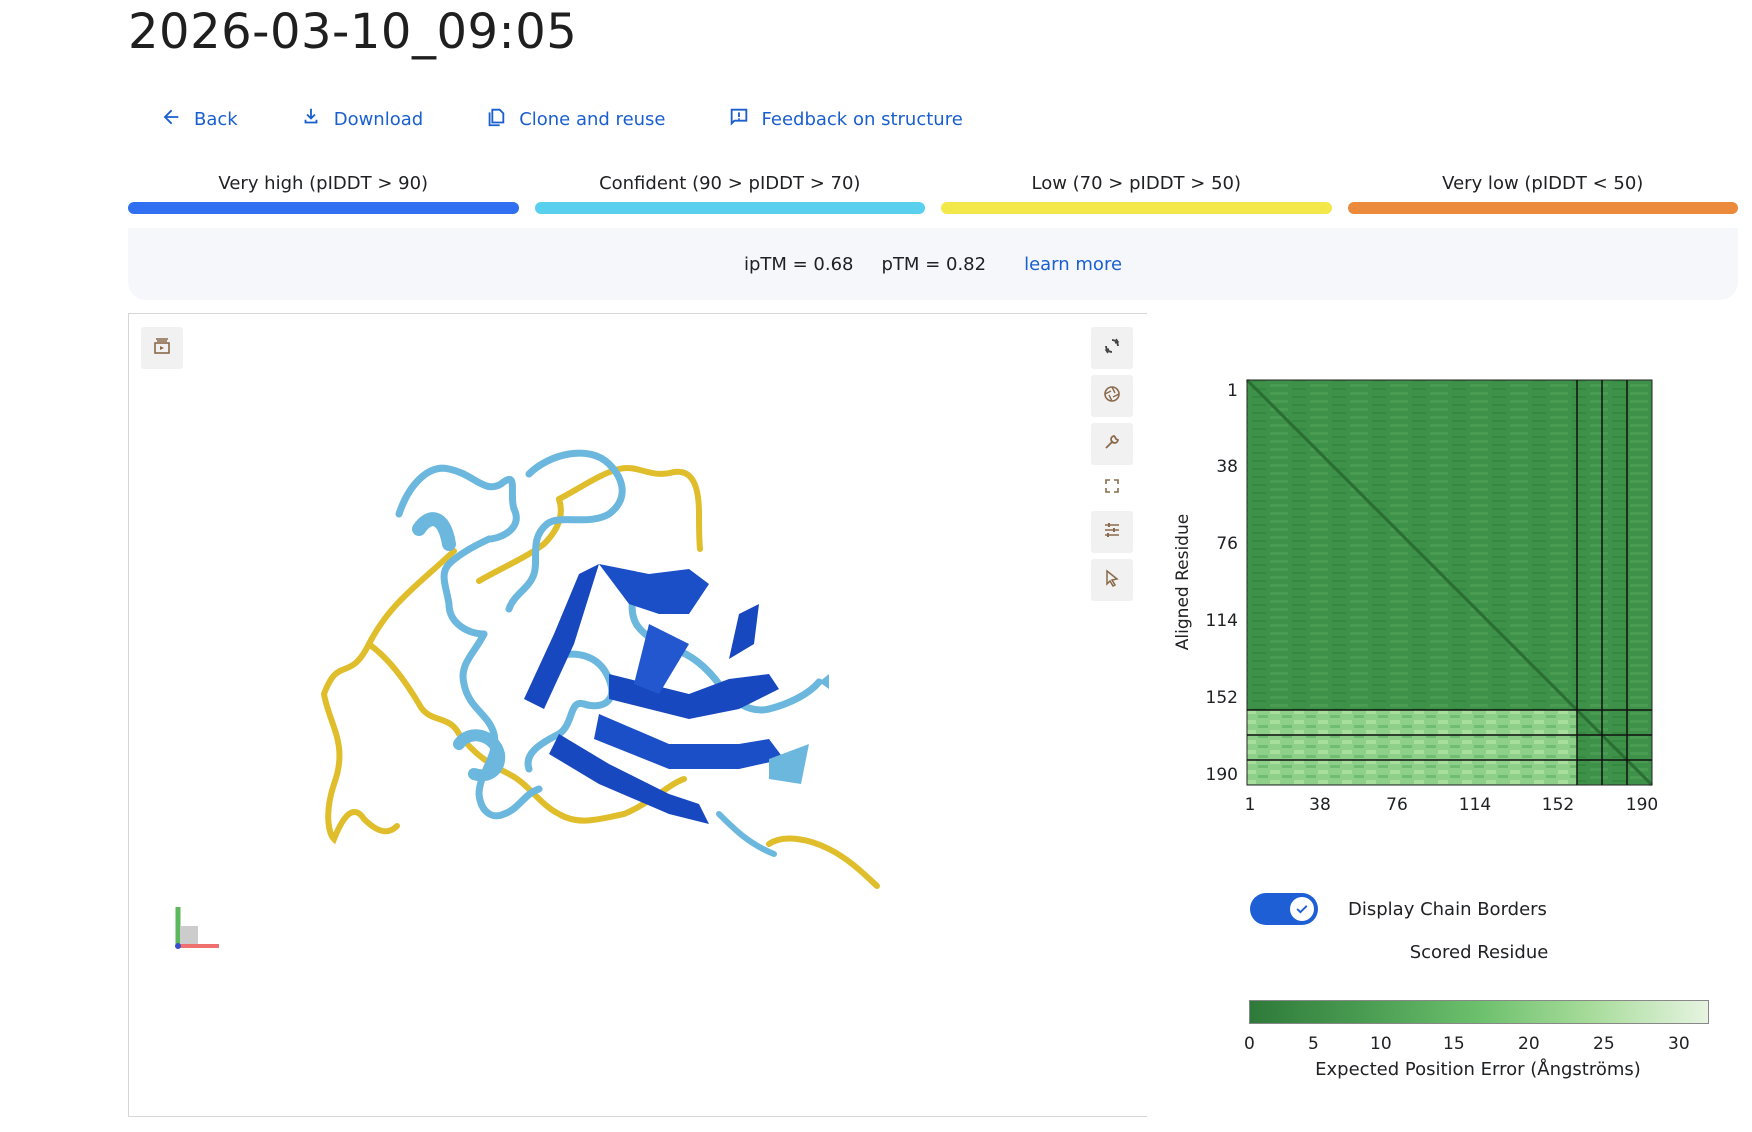 This screenshot has width=1752, height=1132. What do you see at coordinates (1222, 775) in the screenshot?
I see `y-tick-label: 190` at bounding box center [1222, 775].